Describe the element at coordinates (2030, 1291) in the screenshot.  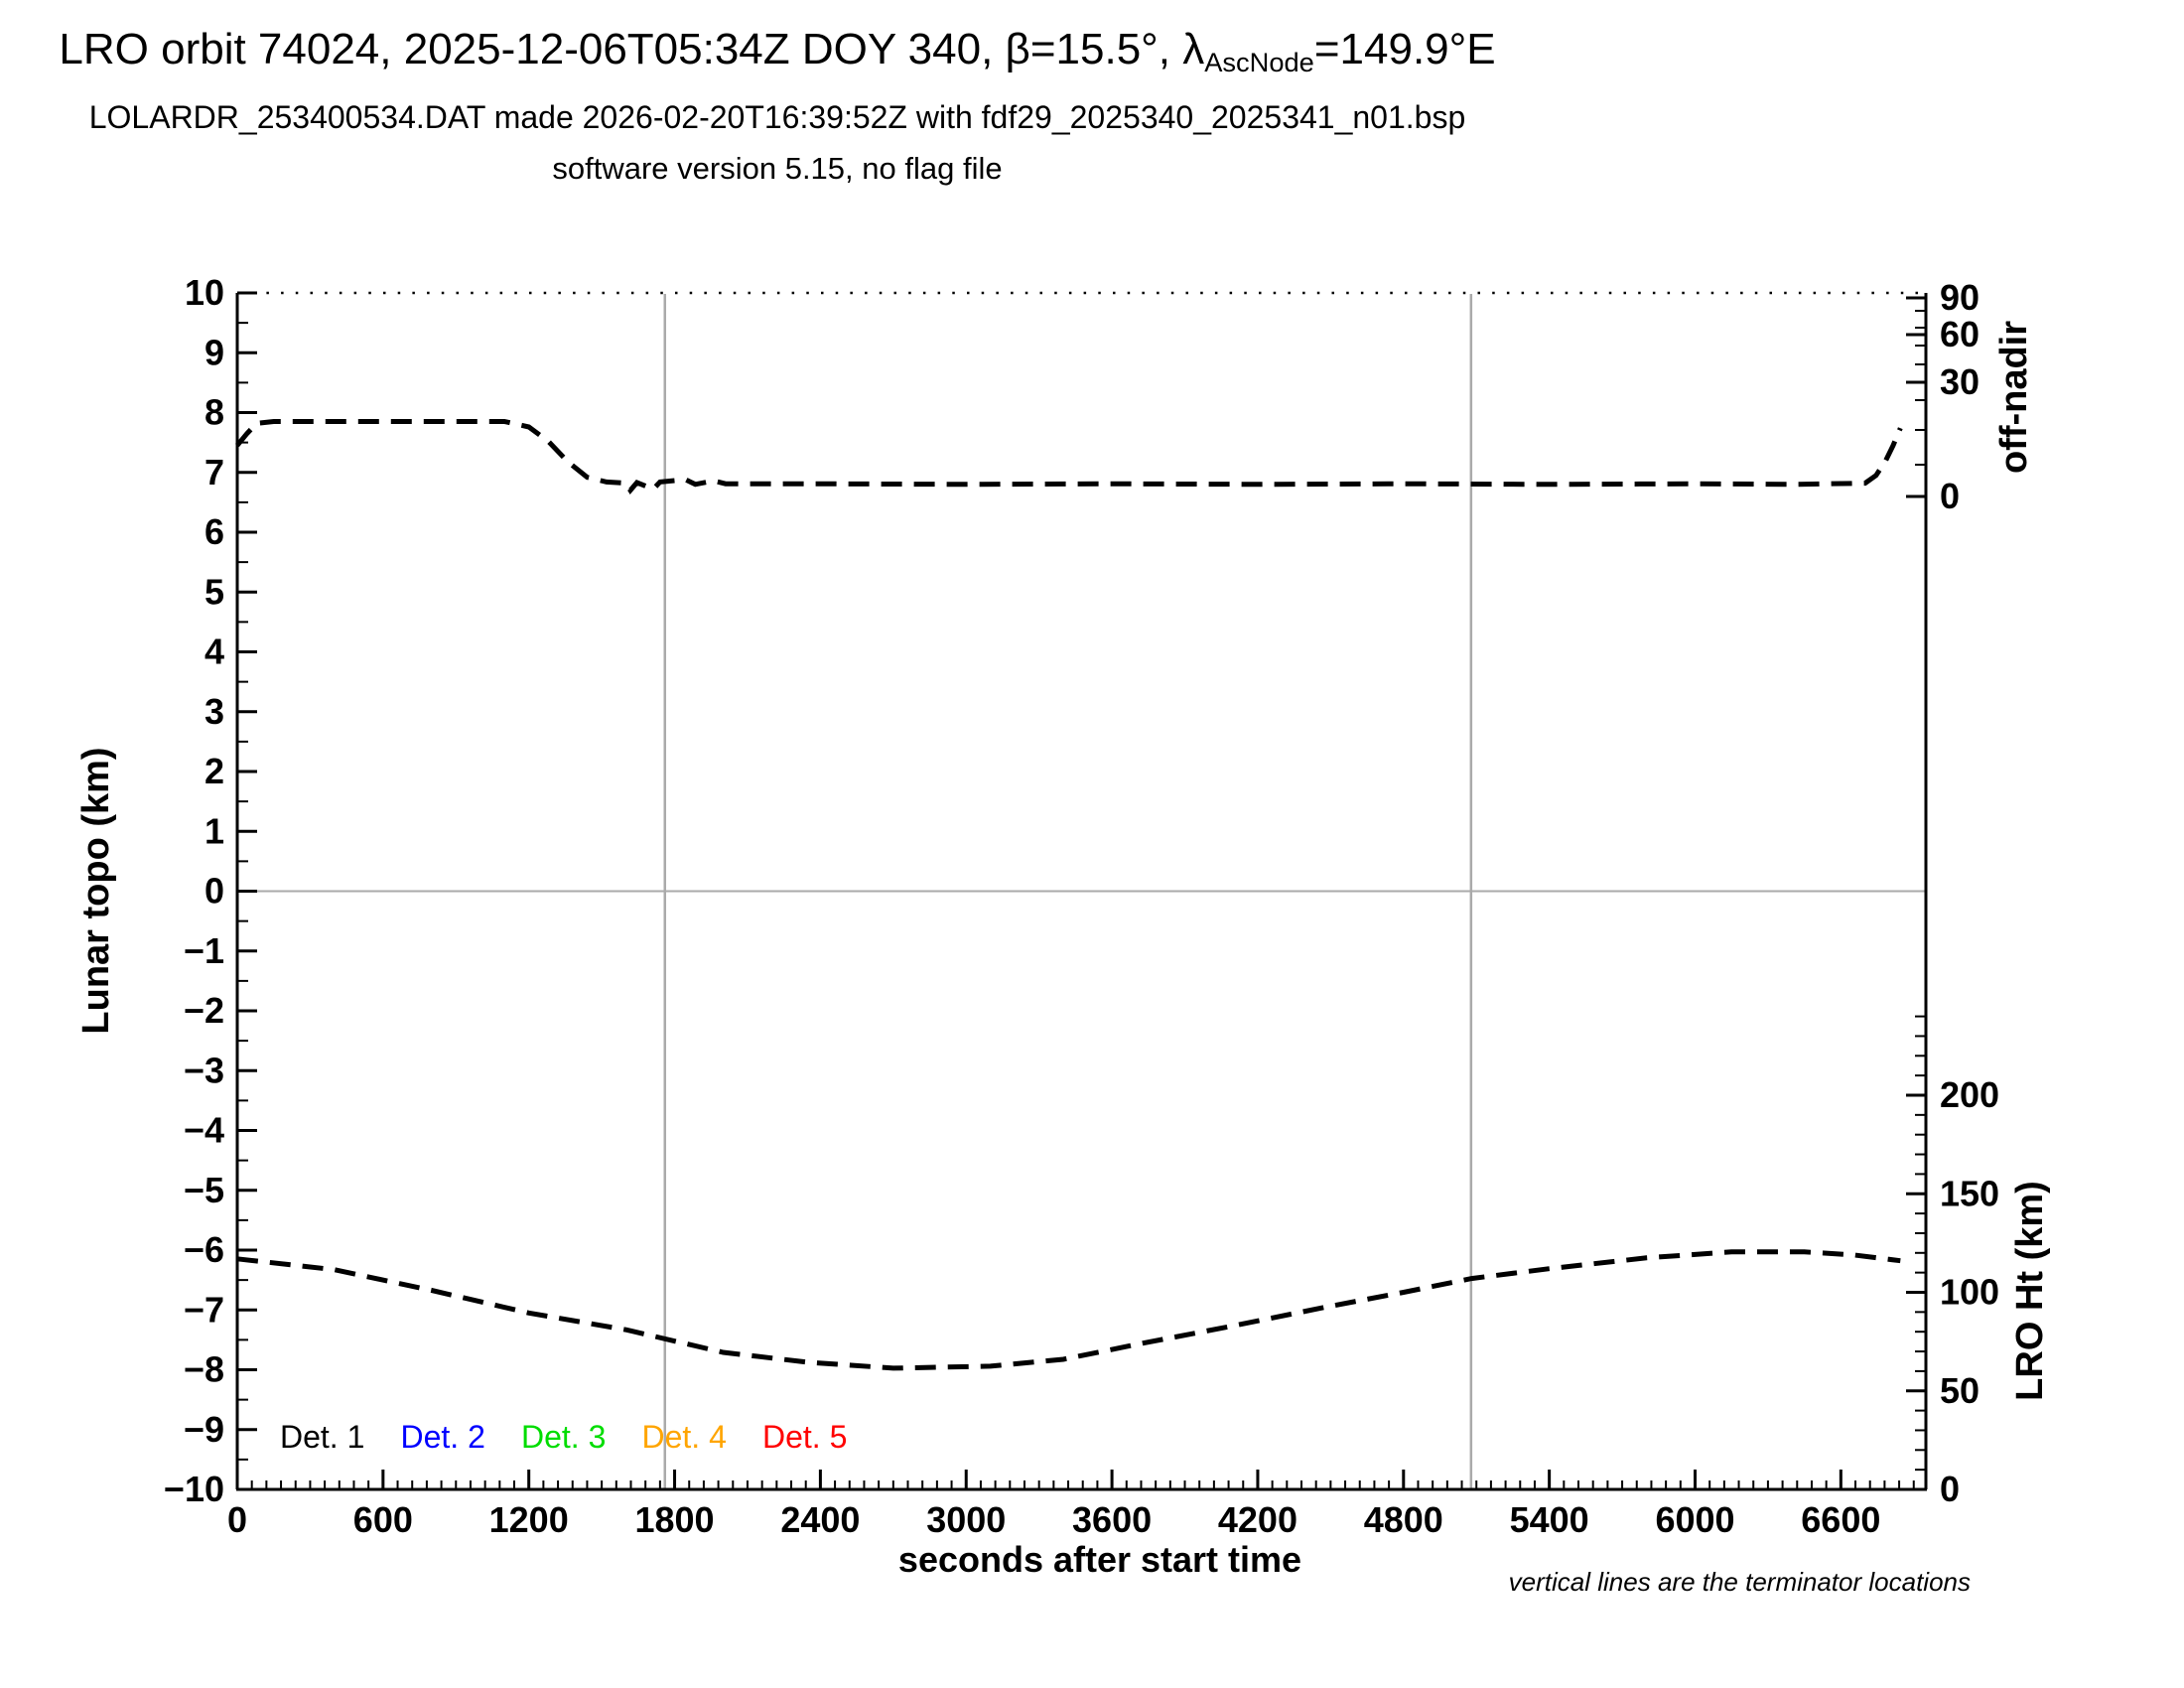
I see `right-axis-title-lro-height: LRO Ht (km)` at that location.